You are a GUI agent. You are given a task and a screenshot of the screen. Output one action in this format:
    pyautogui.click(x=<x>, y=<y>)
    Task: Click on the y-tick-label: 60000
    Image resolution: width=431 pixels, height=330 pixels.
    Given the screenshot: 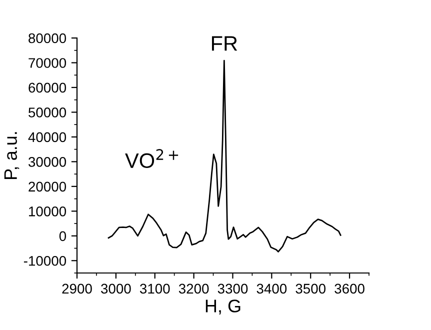 What is the action you would take?
    pyautogui.click(x=47, y=87)
    